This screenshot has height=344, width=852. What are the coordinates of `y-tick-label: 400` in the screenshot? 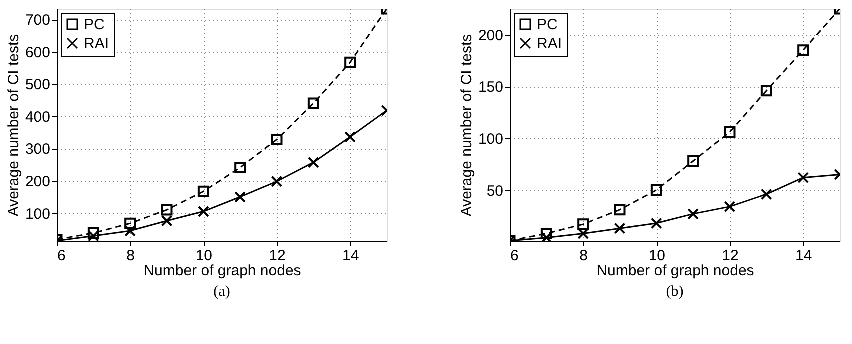 It's located at (37, 117).